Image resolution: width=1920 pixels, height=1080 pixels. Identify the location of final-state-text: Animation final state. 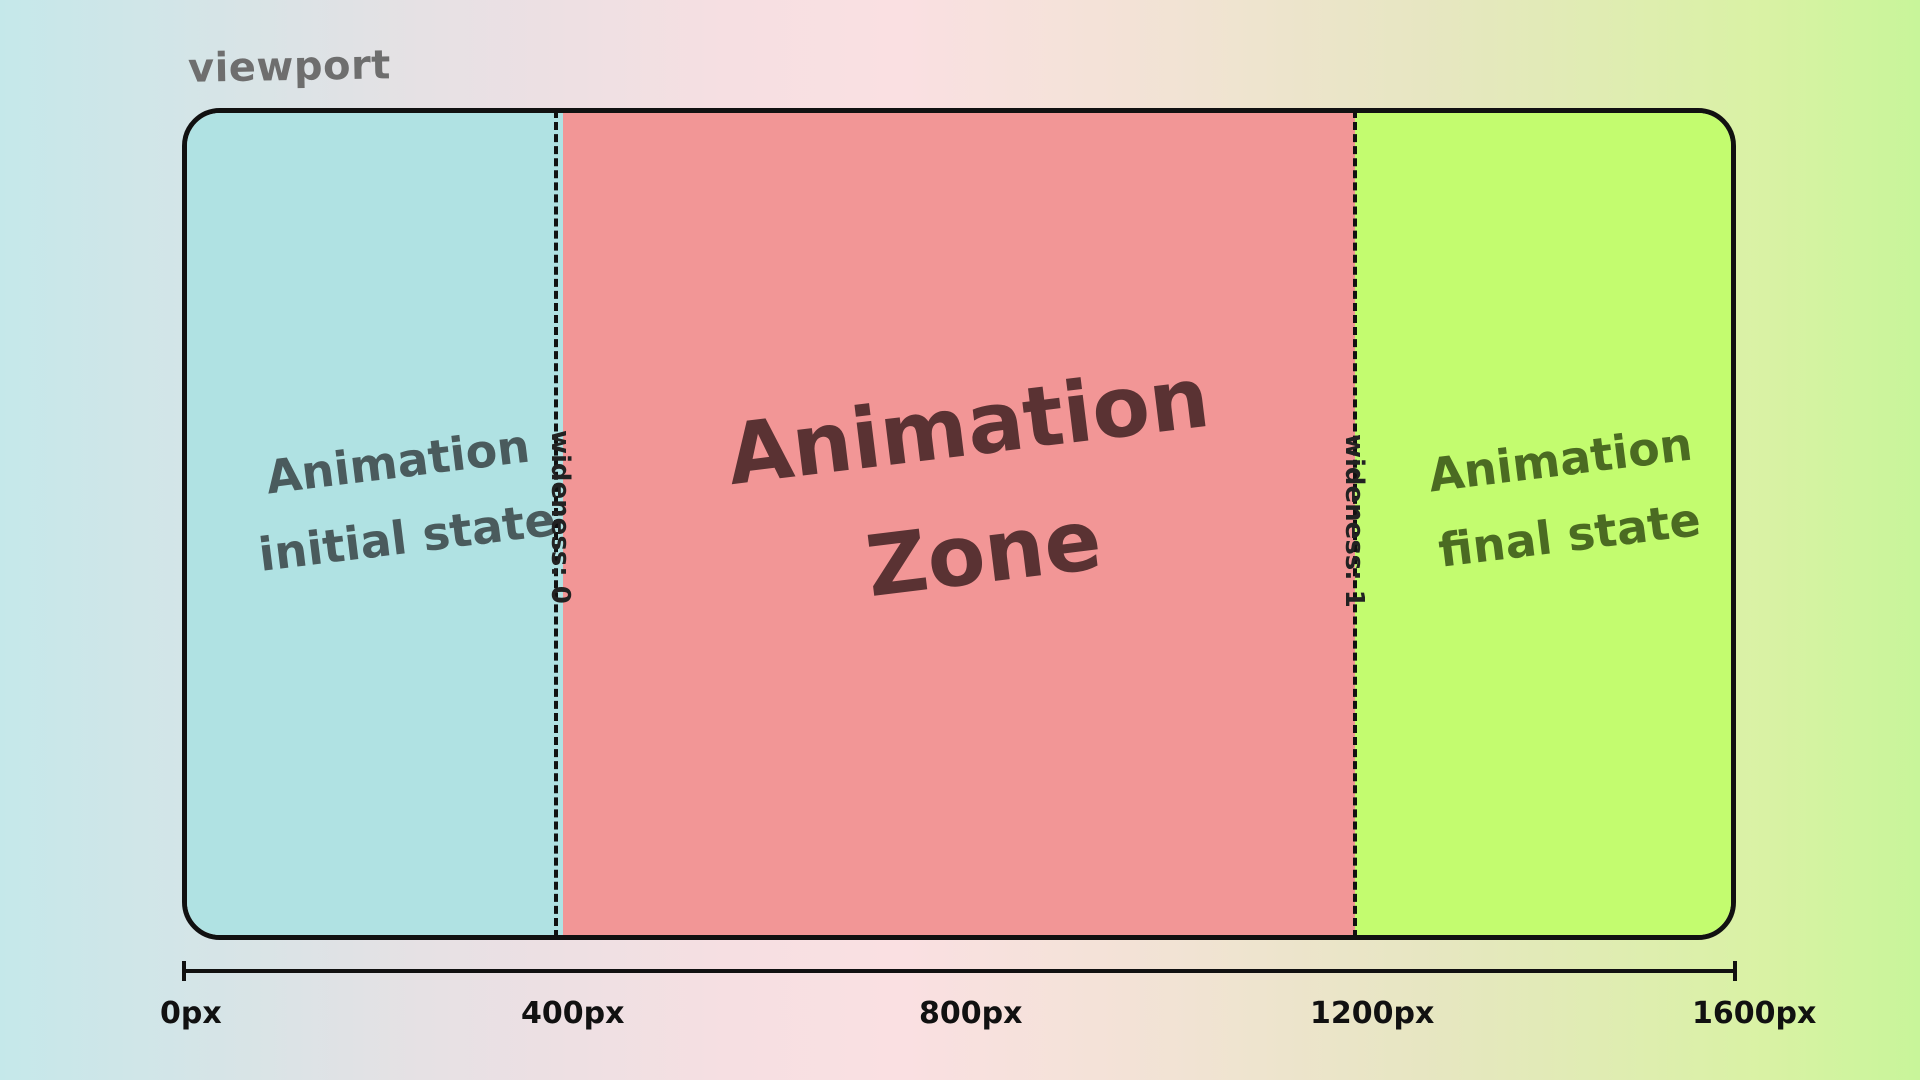
(1565, 497).